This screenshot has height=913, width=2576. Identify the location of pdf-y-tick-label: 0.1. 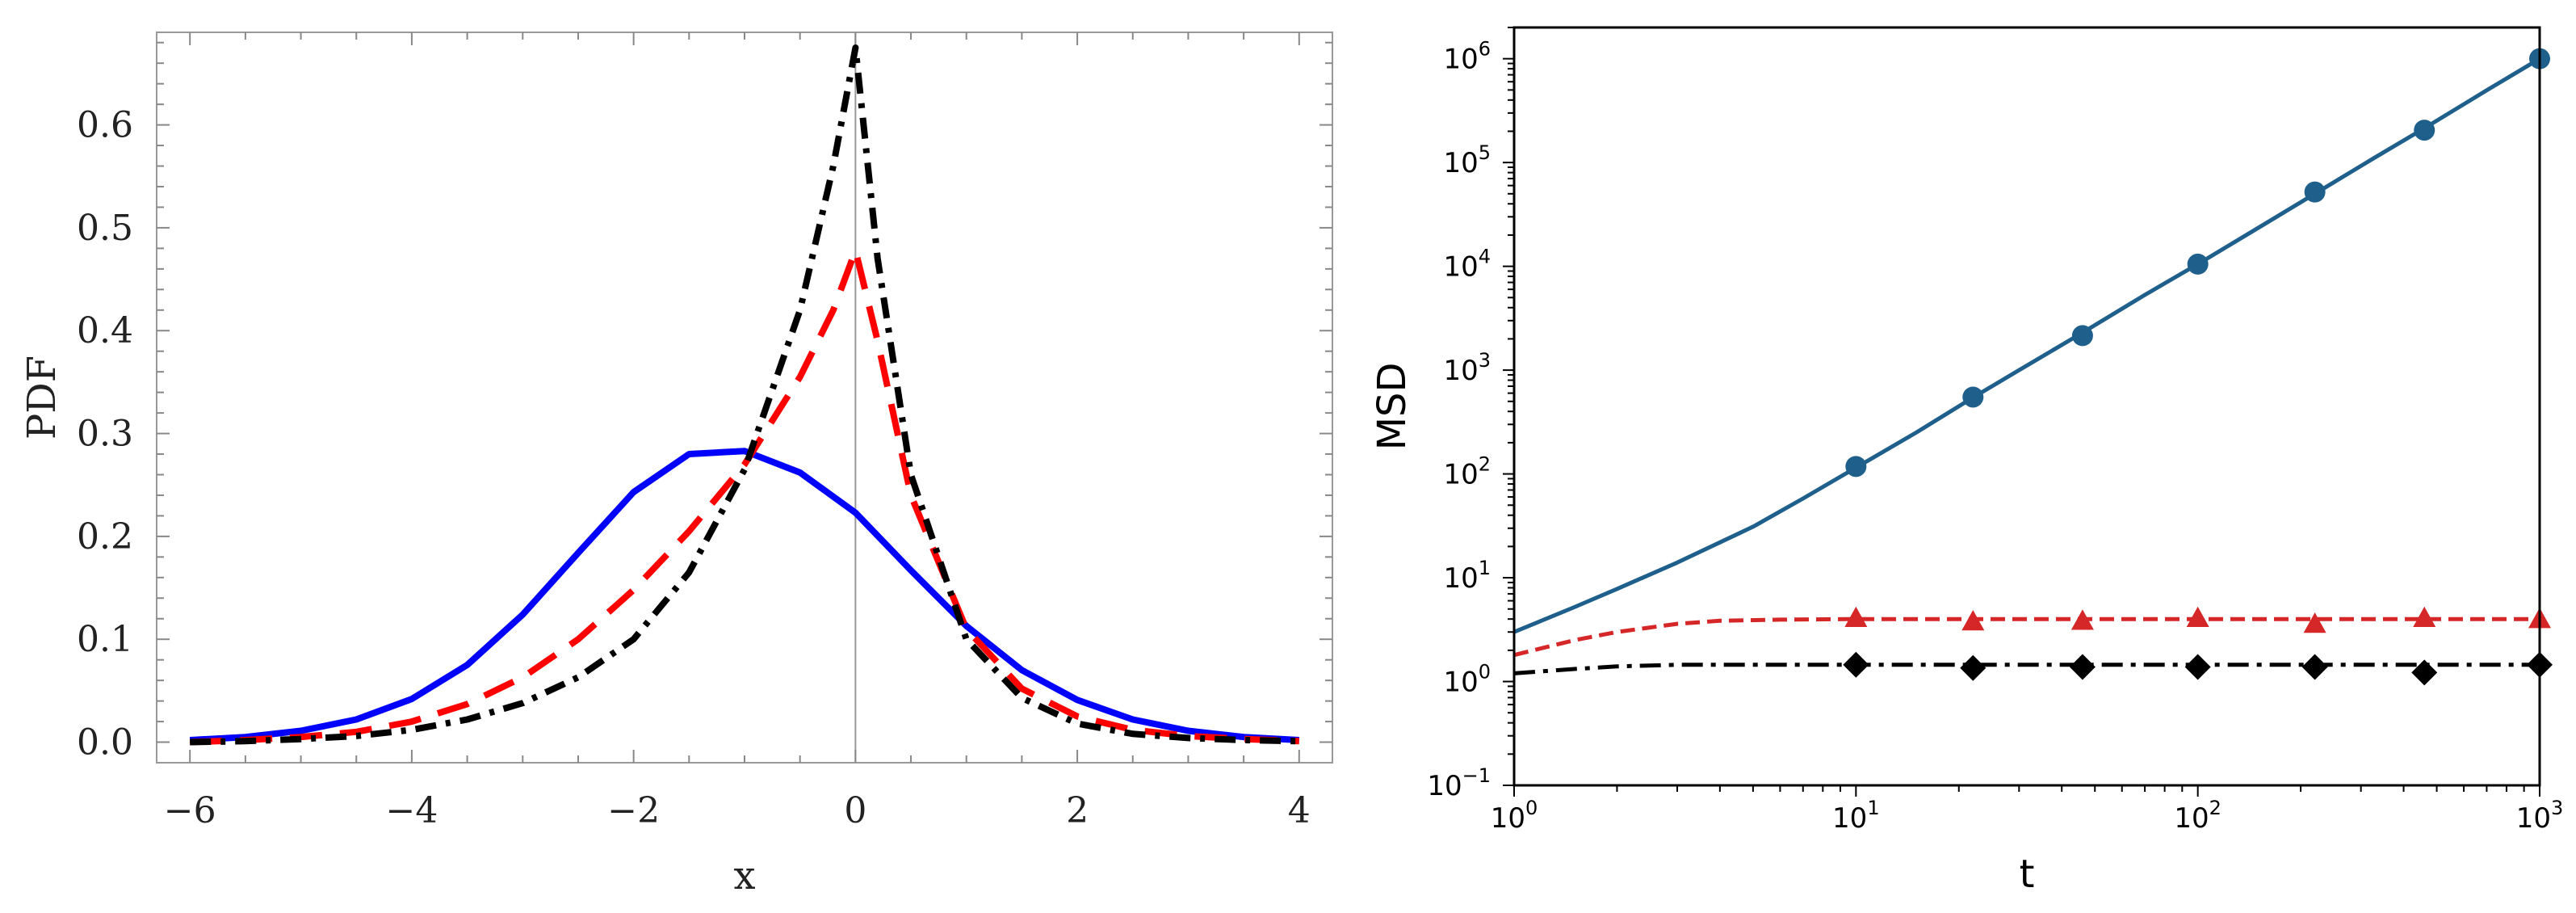
(105, 639).